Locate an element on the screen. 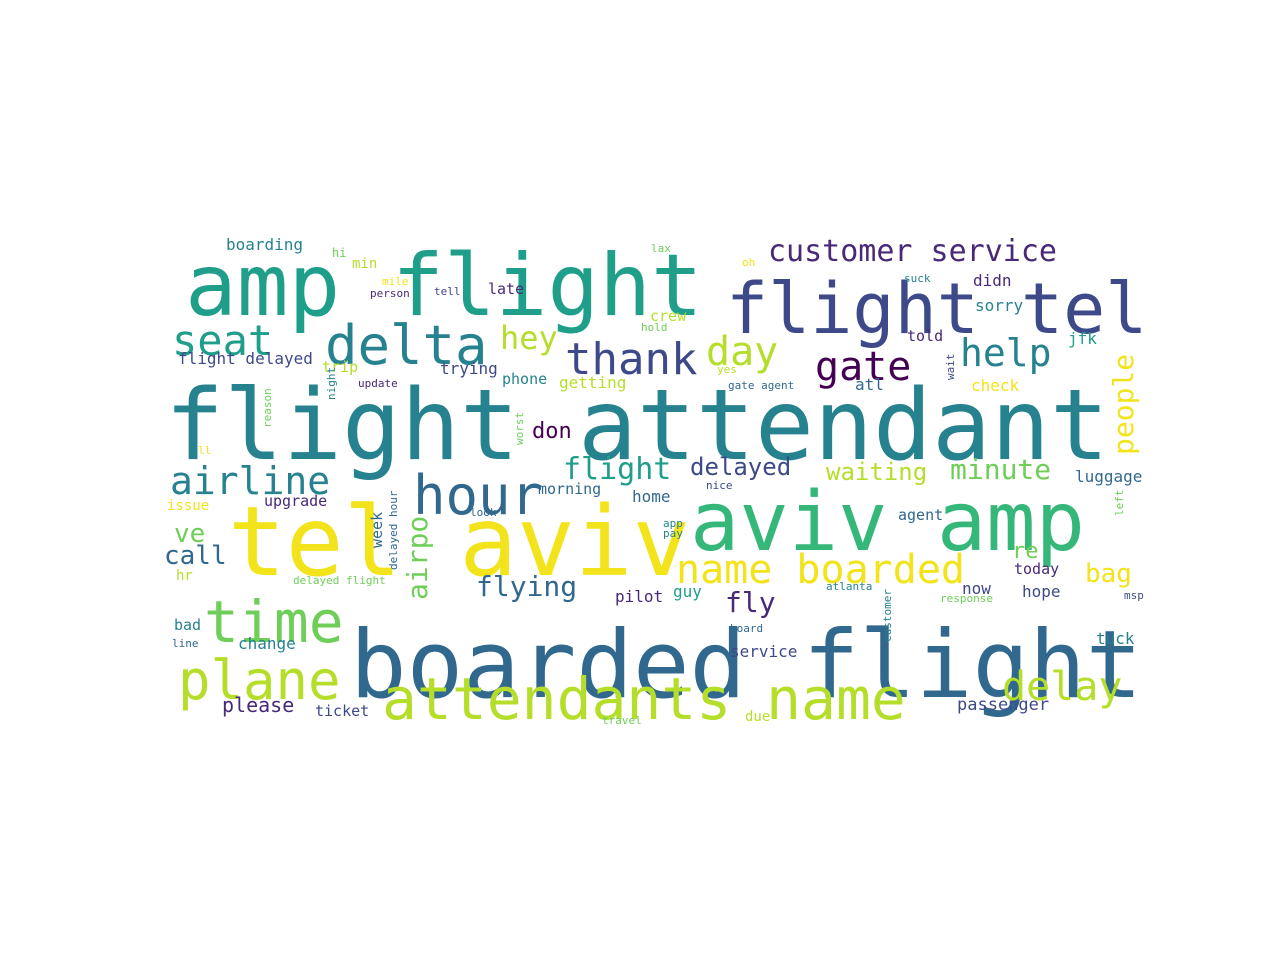 This screenshot has height=960, width=1280. word-cloud-term: flight is located at coordinates (617, 469).